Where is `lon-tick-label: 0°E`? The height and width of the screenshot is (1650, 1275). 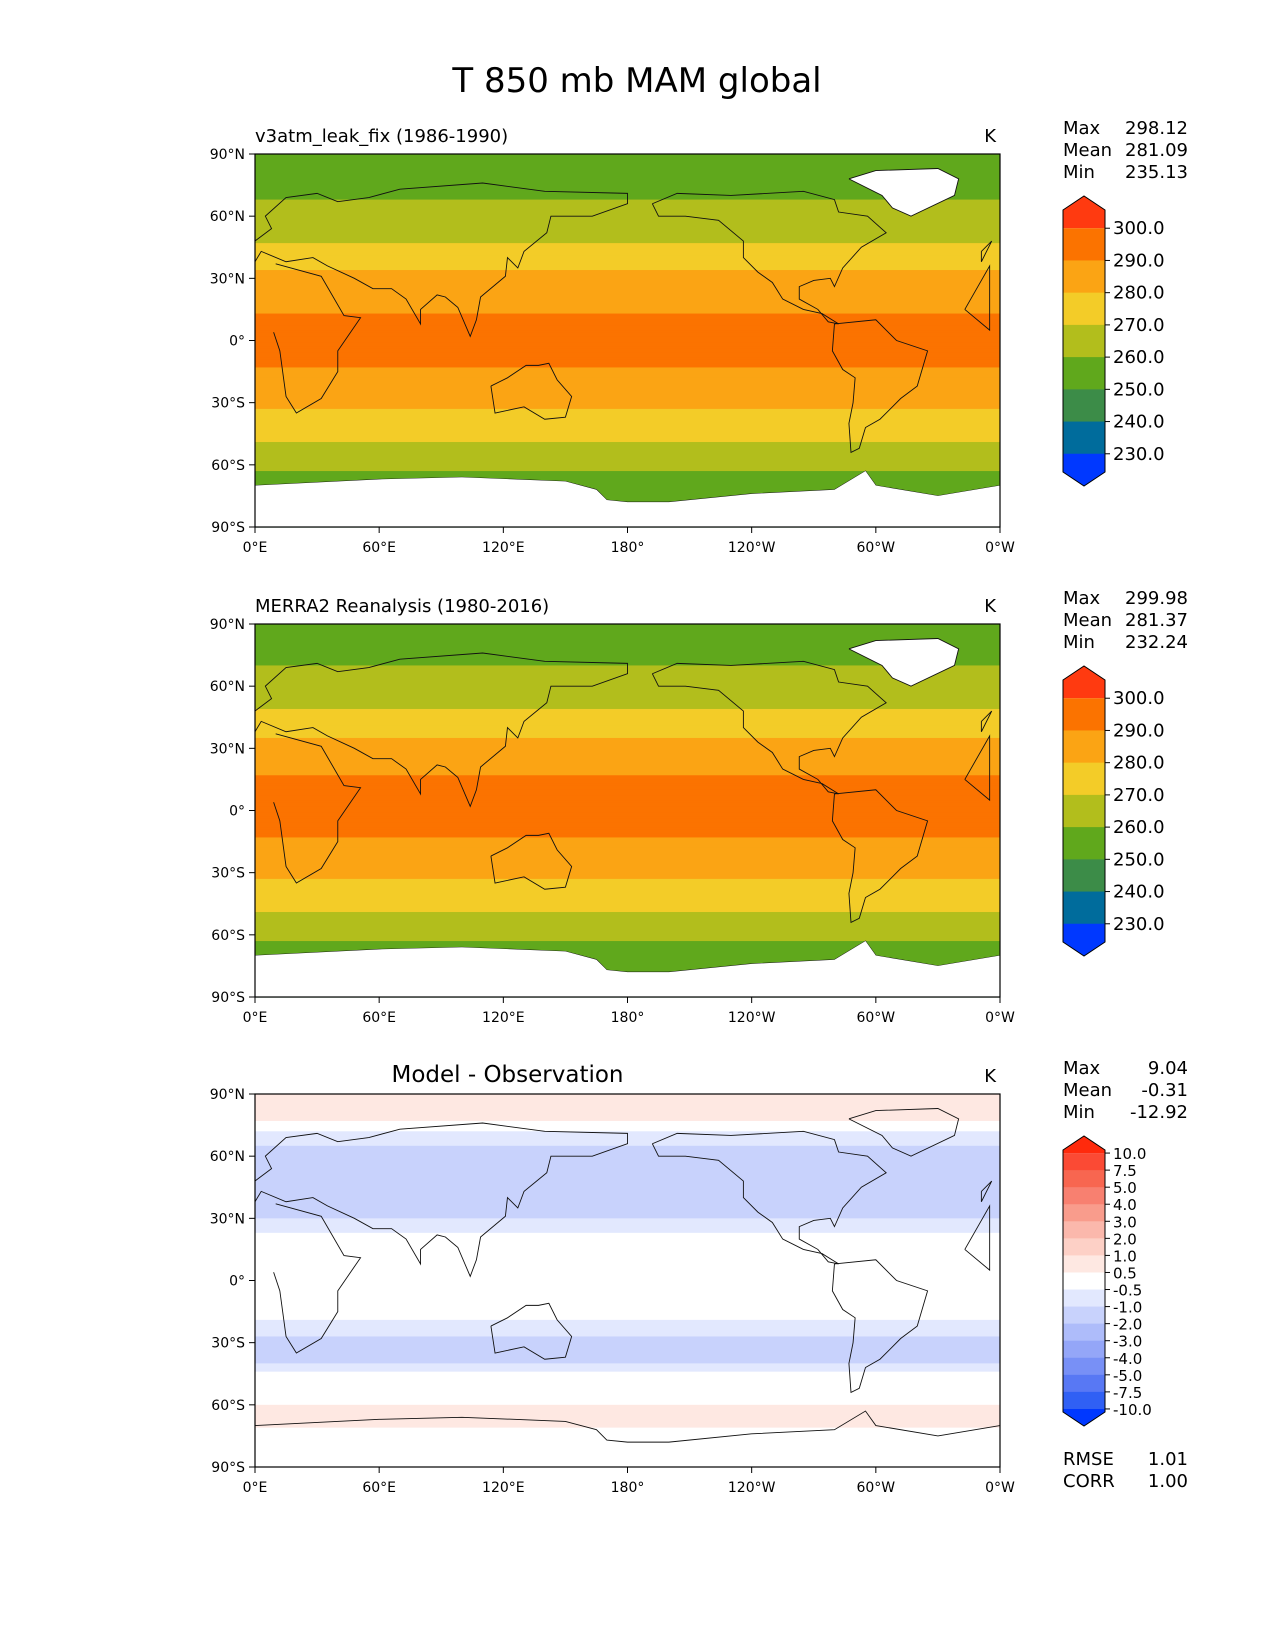
lon-tick-label: 0°E is located at coordinates (255, 548).